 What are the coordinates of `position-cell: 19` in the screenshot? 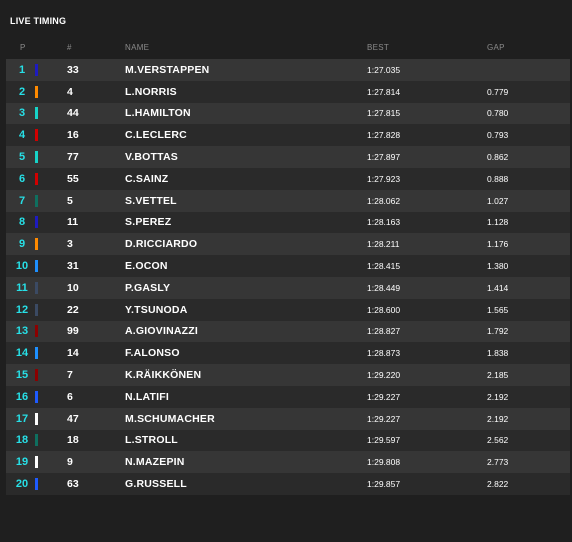 It's located at (22, 462).